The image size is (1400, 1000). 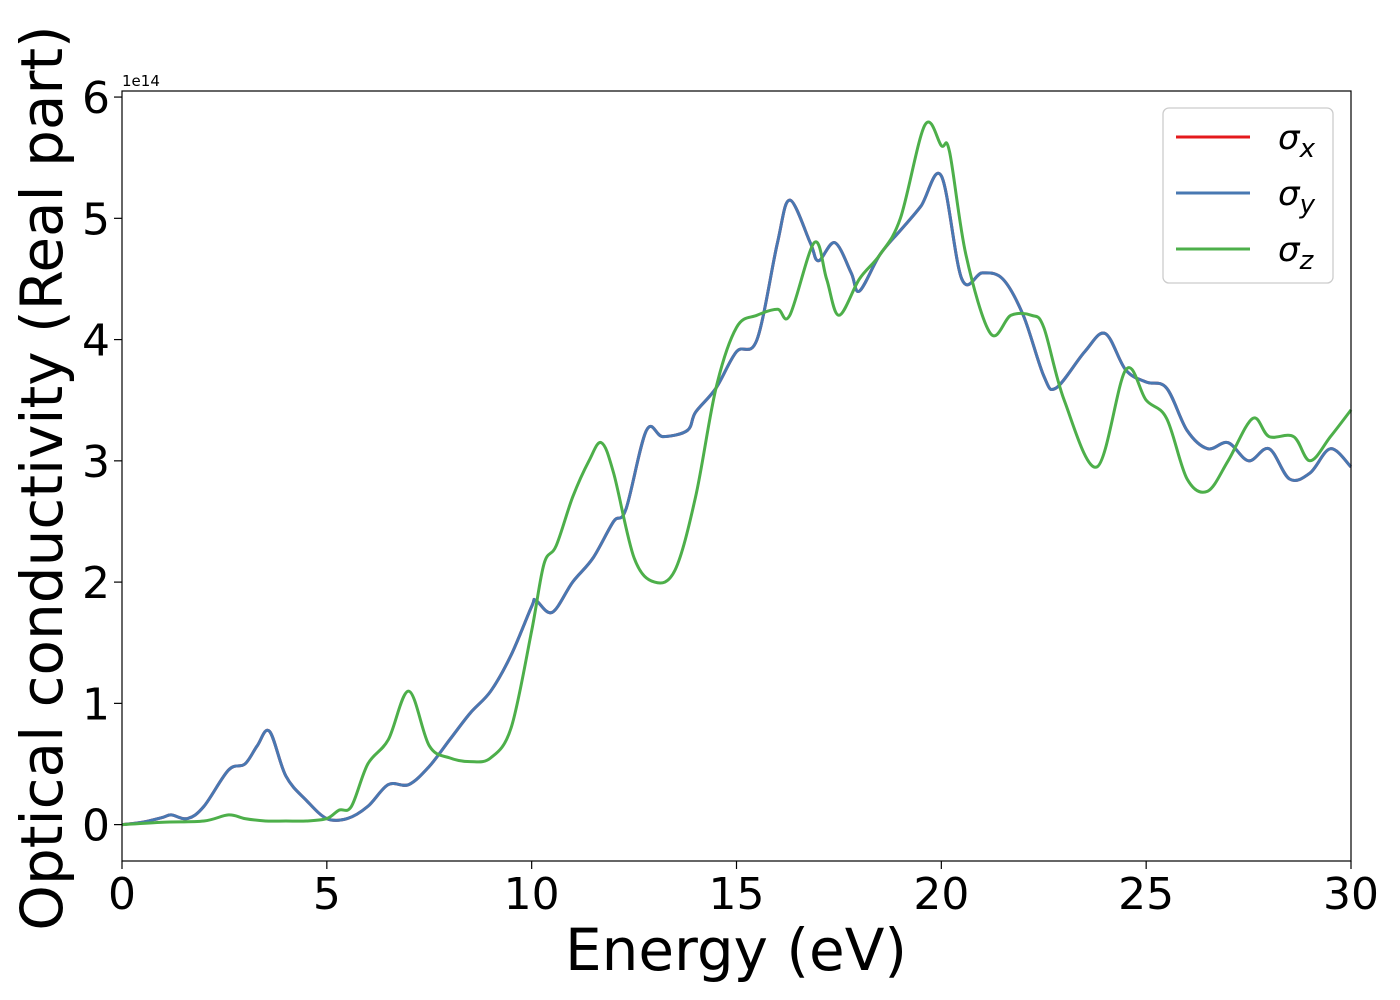 I want to click on x-tick-label: 30, so click(x=1351, y=894).